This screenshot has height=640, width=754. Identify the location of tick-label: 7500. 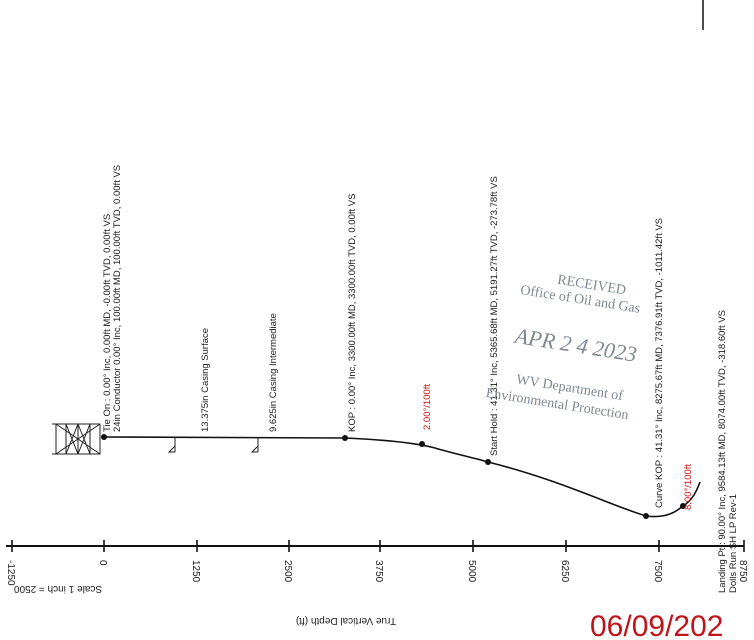
(657, 571).